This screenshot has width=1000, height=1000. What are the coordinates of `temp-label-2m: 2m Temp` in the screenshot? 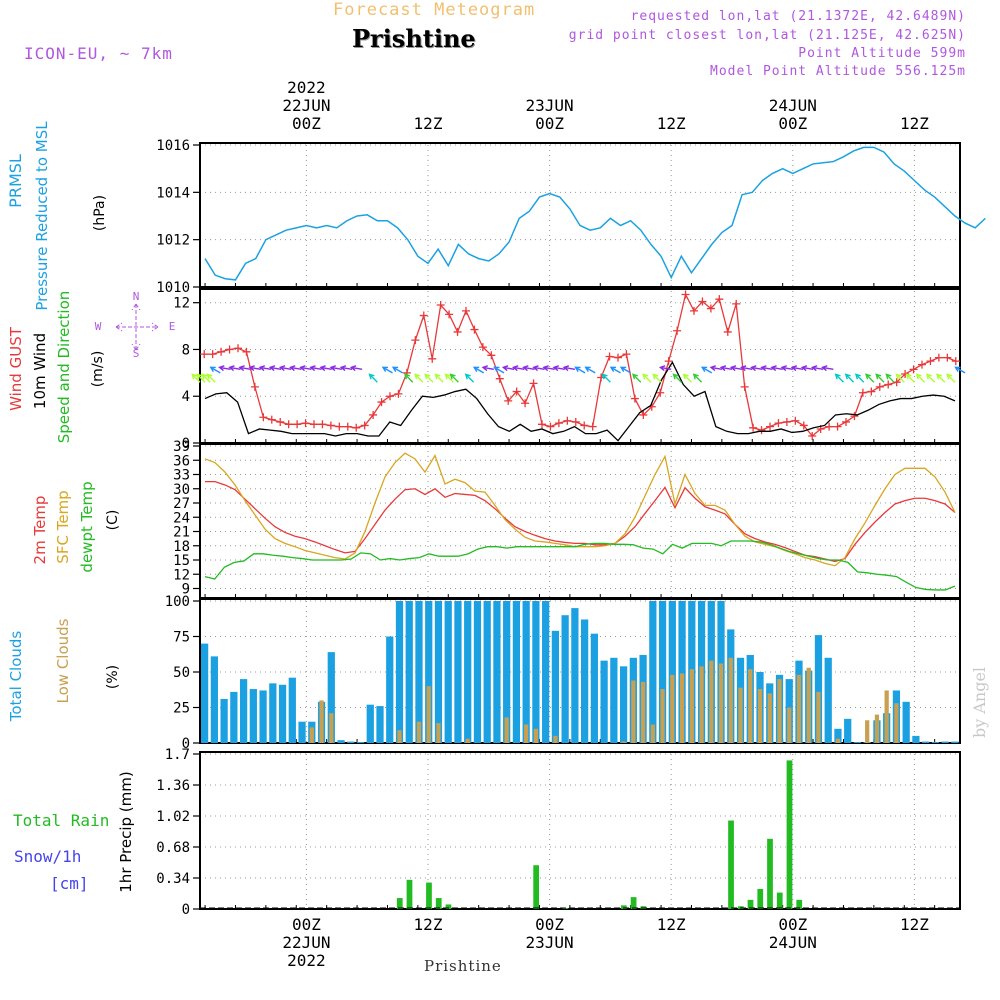 It's located at (40, 530).